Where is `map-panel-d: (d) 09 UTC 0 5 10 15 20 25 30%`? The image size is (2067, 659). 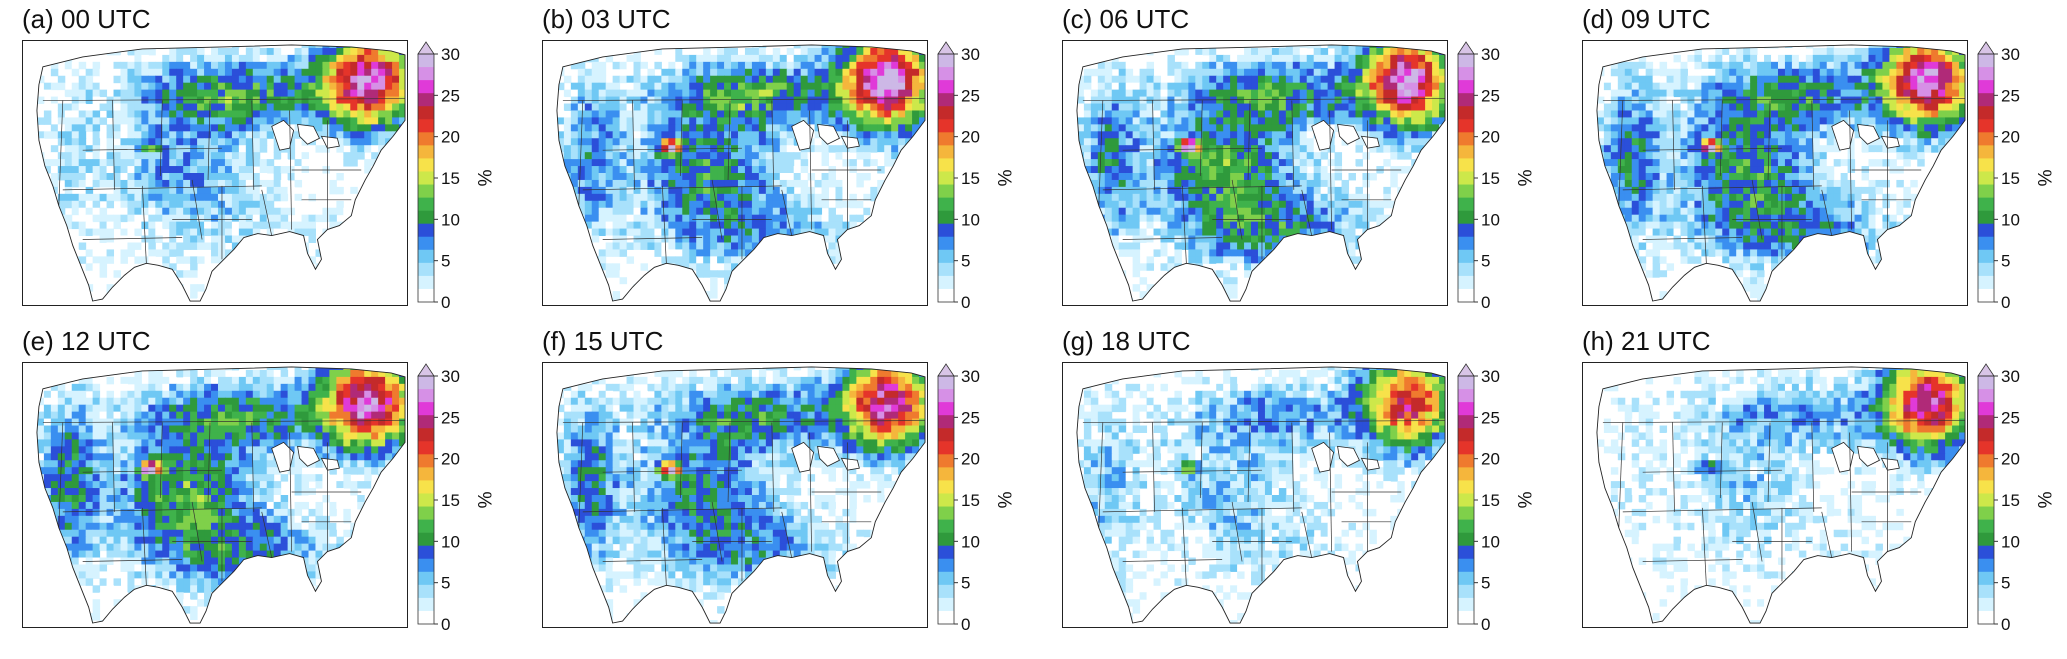
map-panel-d: (d) 09 UTC 0 5 10 15 20 25 30% is located at coordinates (1810, 156).